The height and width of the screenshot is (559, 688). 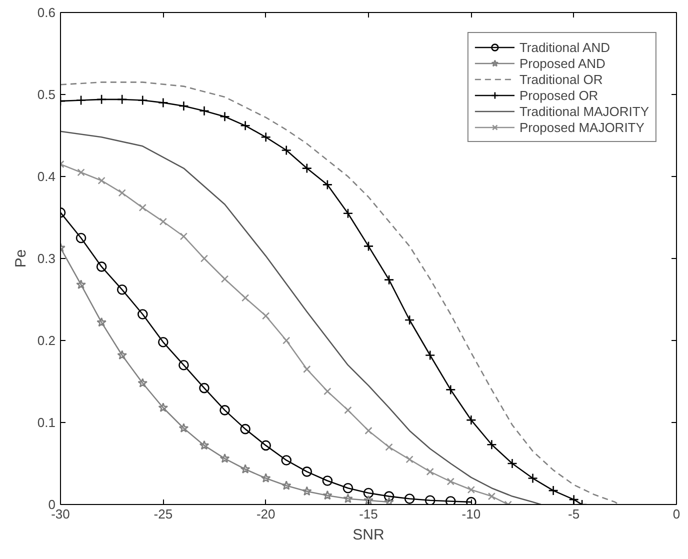 What do you see at coordinates (584, 111) in the screenshot?
I see `legend-label: Traditional MAJORITY` at bounding box center [584, 111].